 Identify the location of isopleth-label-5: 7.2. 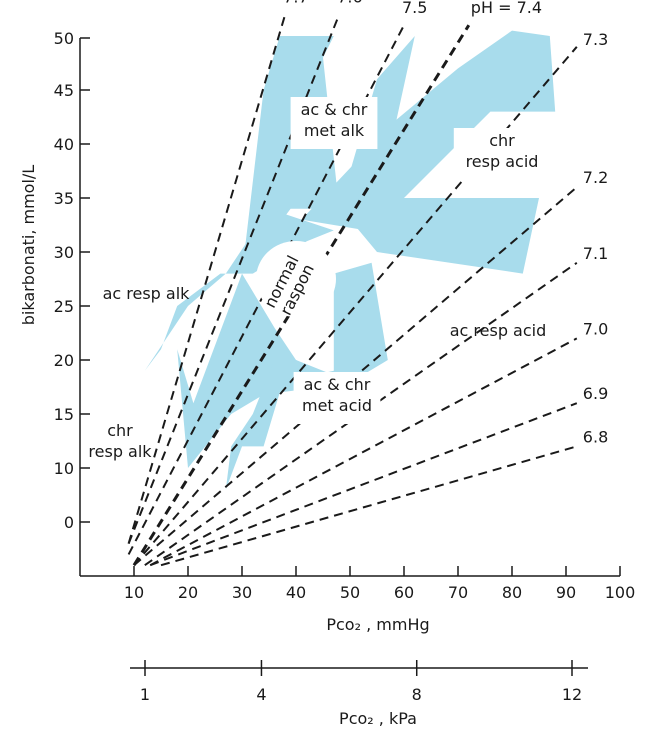
(595, 177).